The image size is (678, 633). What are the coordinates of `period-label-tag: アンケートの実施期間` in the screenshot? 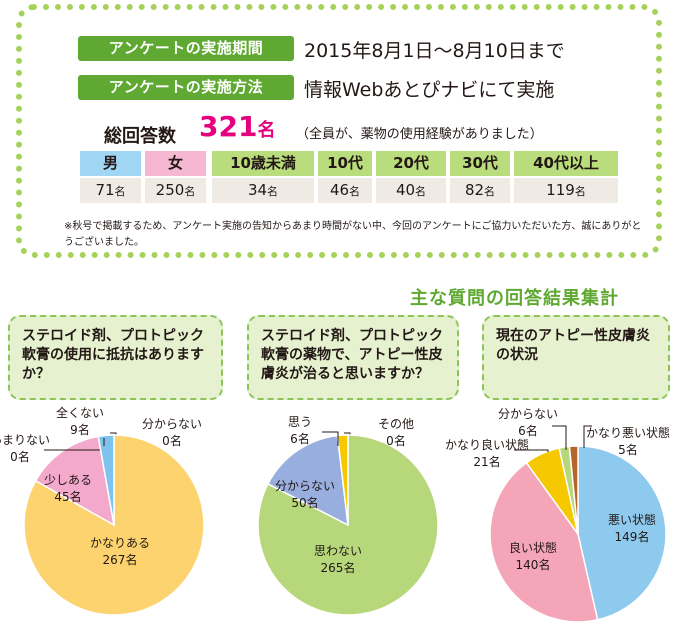 It's located at (186, 48).